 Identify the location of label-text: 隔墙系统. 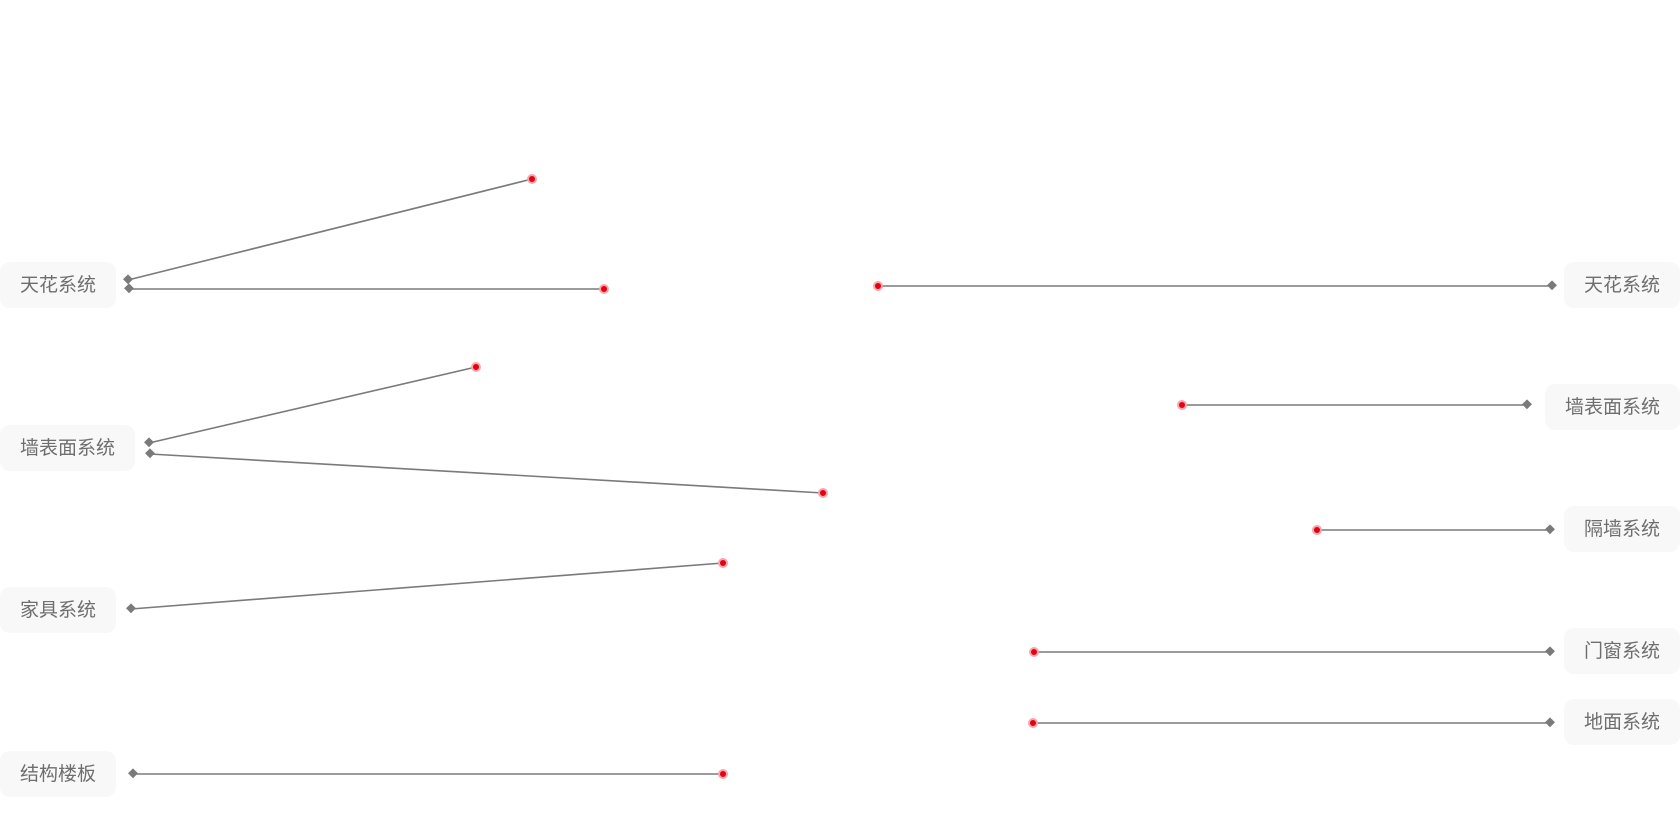
(1621, 529).